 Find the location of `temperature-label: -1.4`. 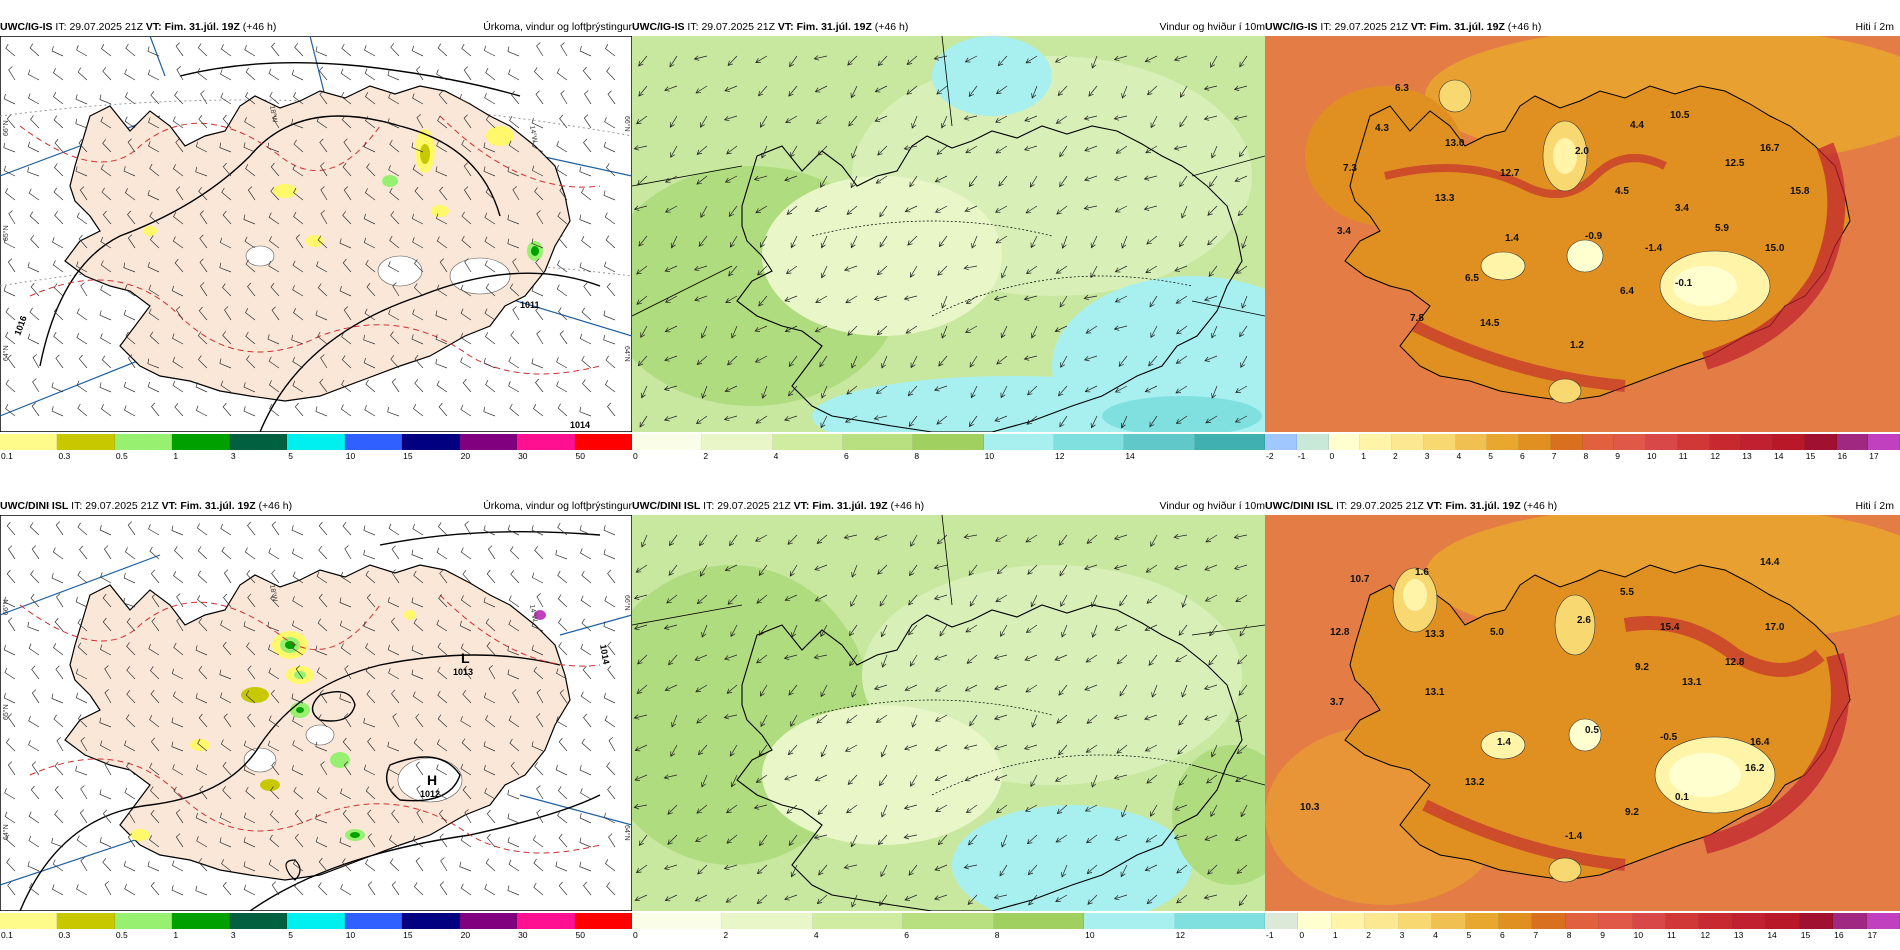

temperature-label: -1.4 is located at coordinates (1574, 836).